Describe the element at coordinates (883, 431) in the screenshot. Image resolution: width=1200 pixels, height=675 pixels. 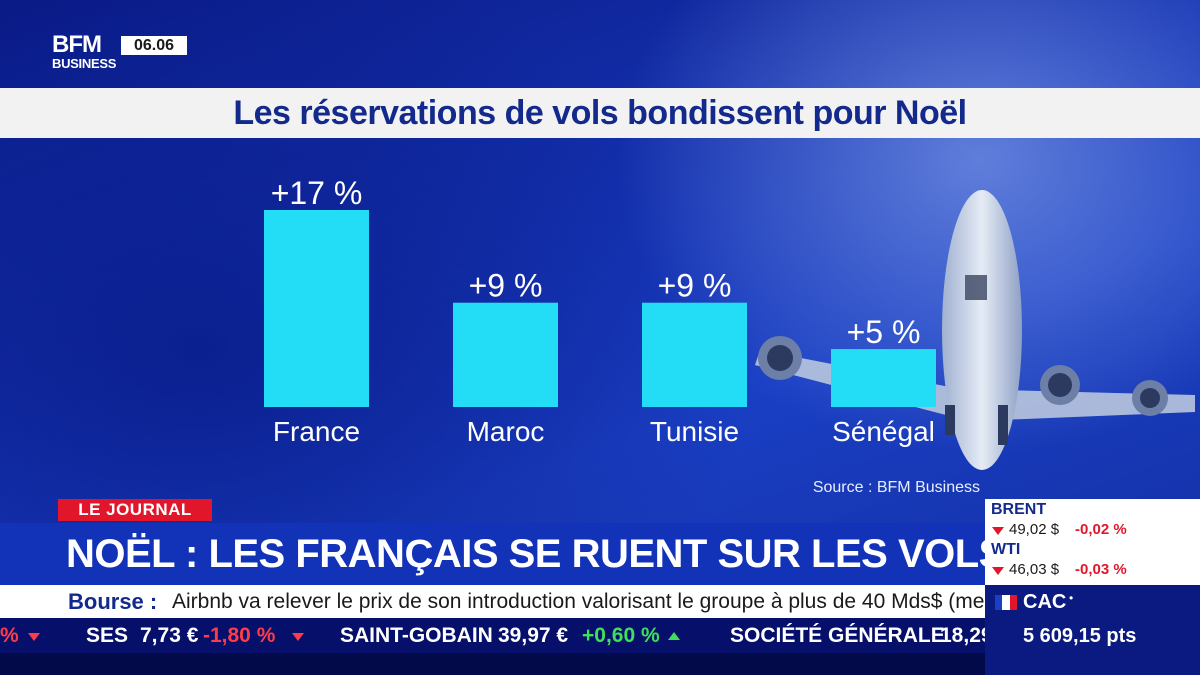
I see `category-label: Sénégal` at that location.